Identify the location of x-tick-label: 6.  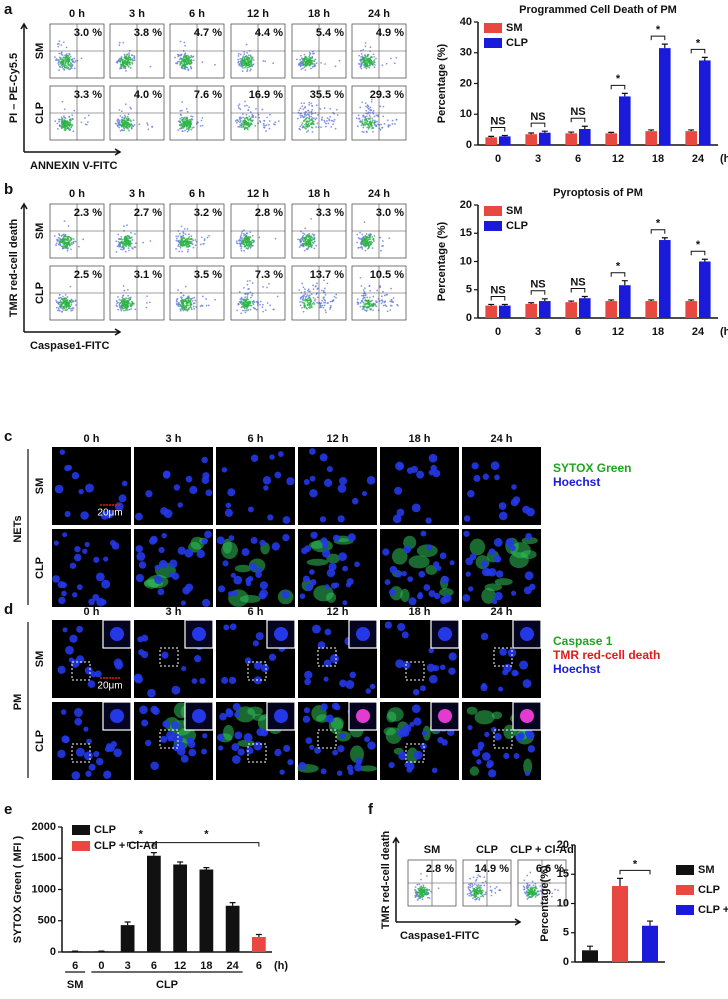
(578, 332).